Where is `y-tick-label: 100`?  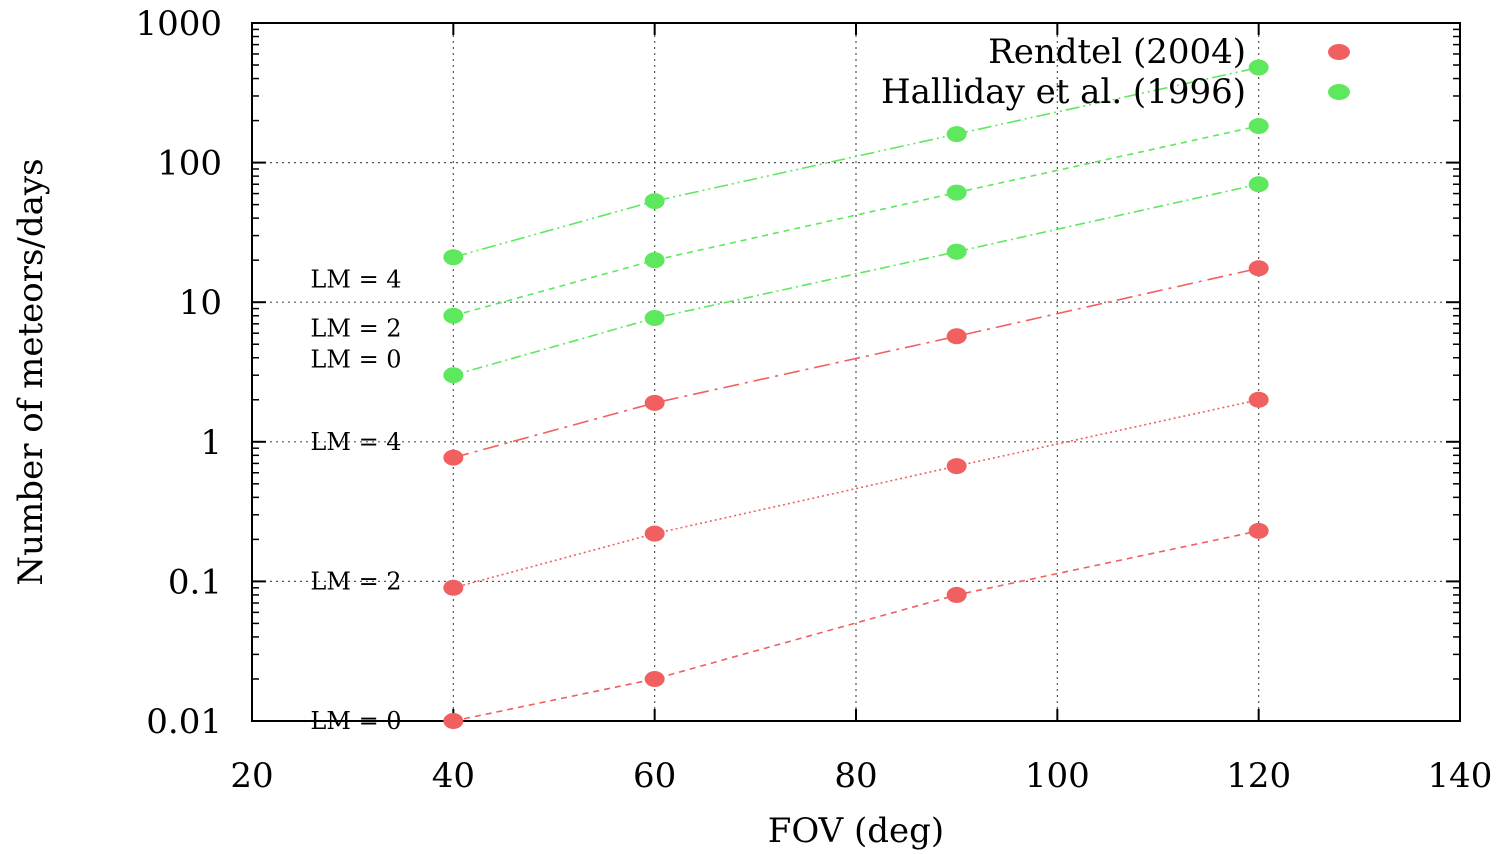
y-tick-label: 100 is located at coordinates (189, 164).